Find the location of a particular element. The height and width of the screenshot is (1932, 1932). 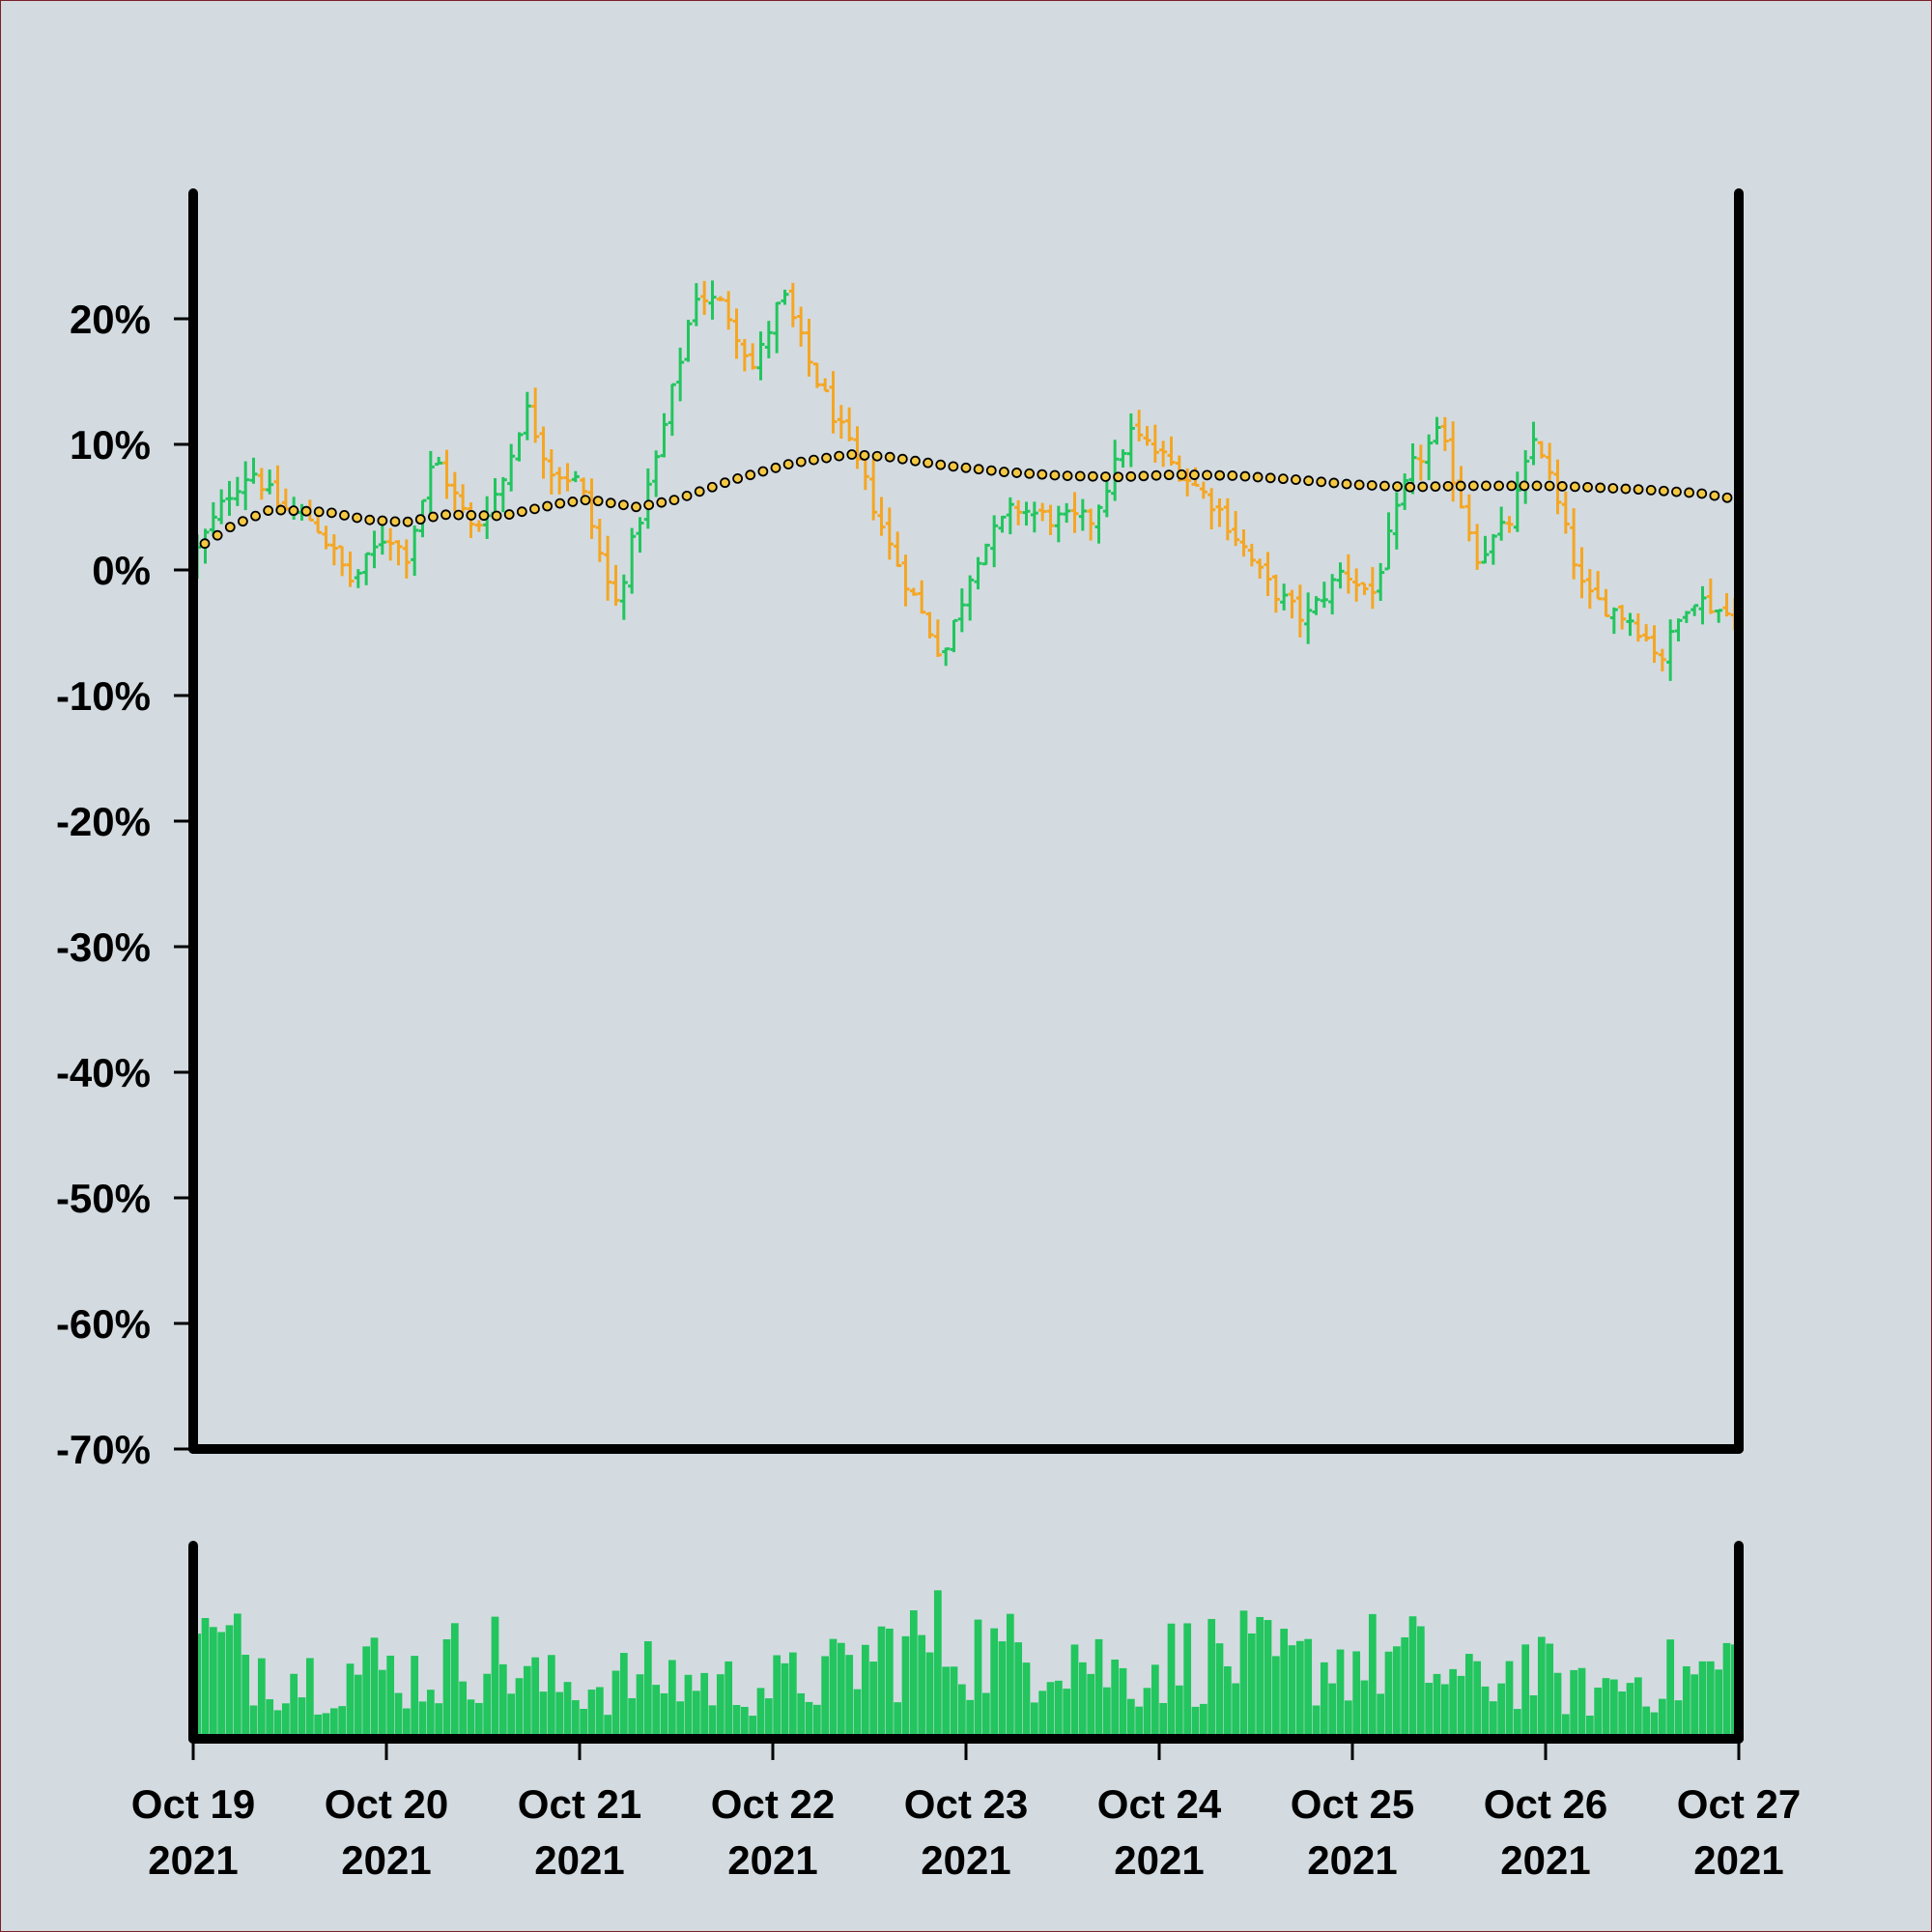

y-tick-label: -50% is located at coordinates (103, 1198).